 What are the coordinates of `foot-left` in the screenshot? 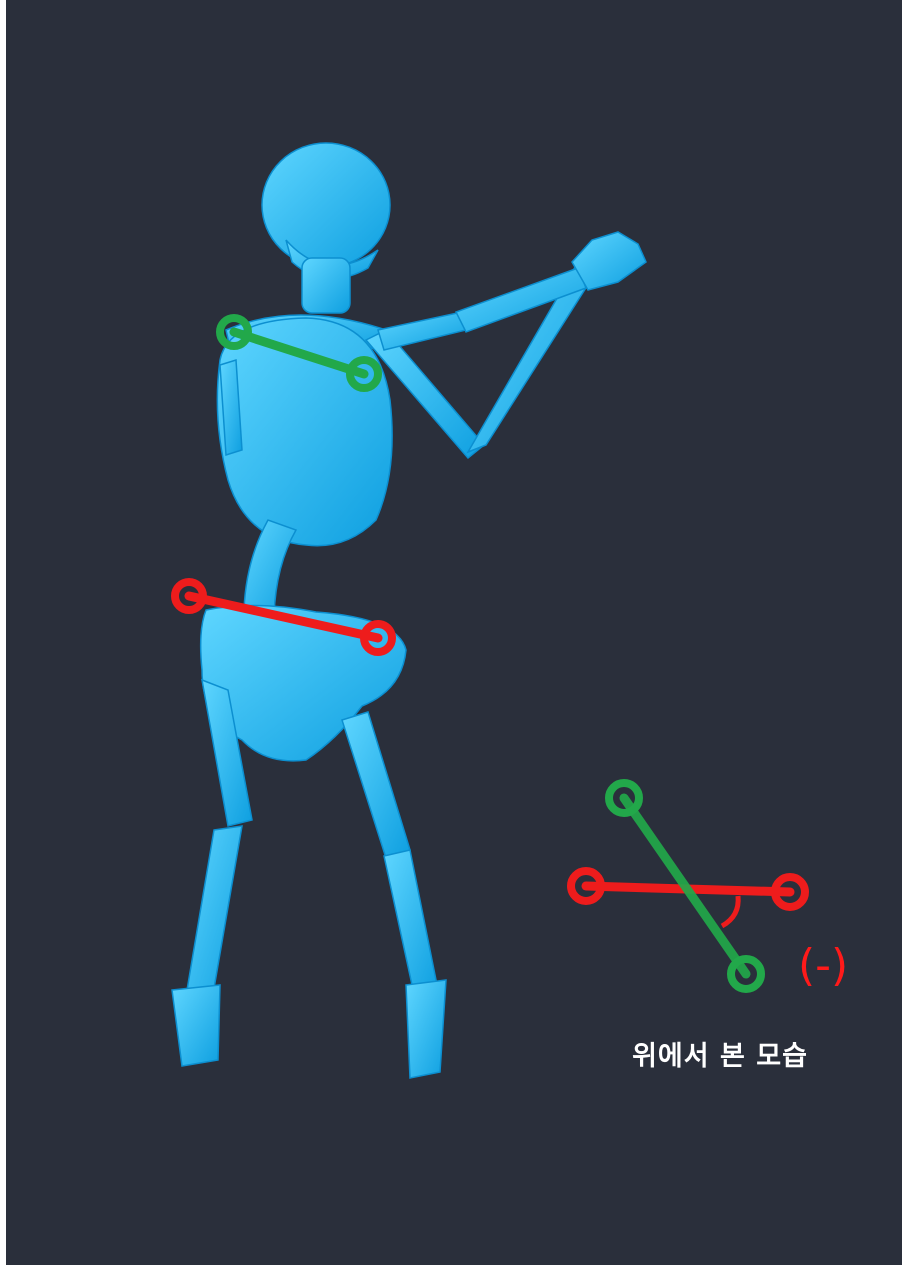 It's located at (196, 1025).